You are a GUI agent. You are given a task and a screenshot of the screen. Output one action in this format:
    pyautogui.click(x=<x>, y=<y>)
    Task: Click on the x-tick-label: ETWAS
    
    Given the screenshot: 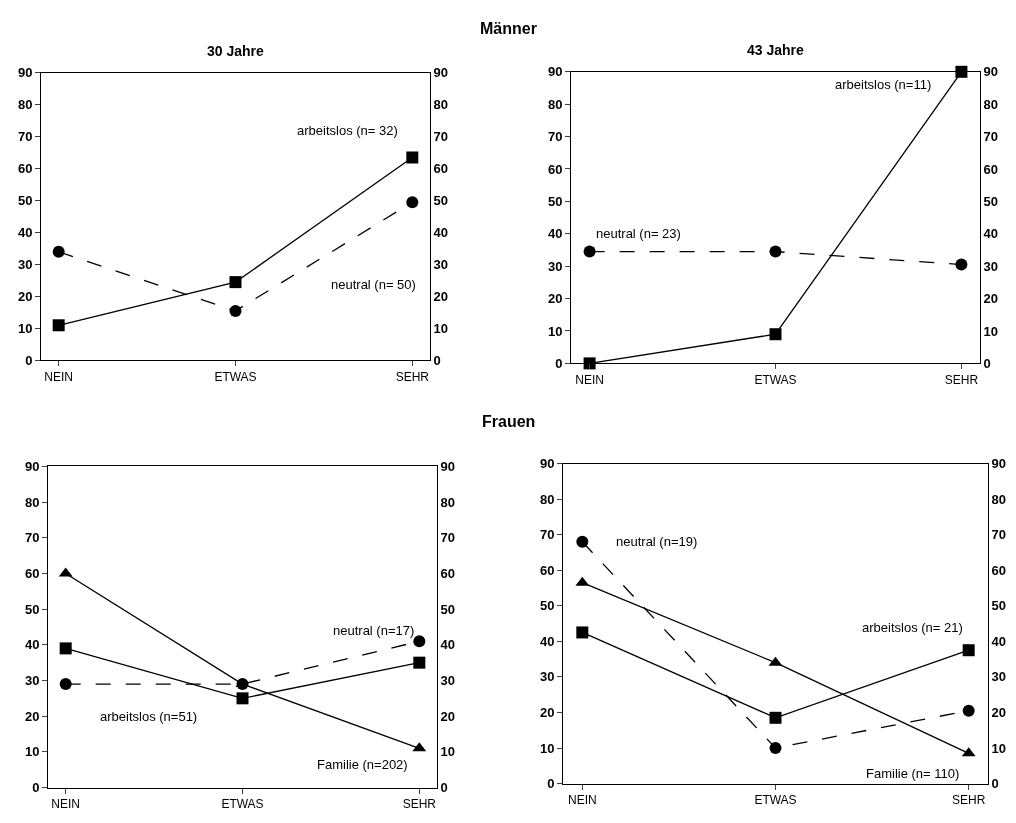 What is the action you would take?
    pyautogui.click(x=775, y=379)
    